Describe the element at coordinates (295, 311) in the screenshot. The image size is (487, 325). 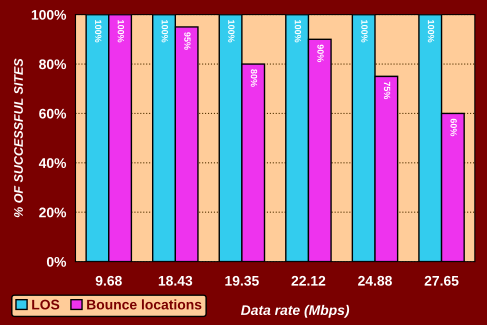
I see `x-axis-title: Data rate (Mbps)` at that location.